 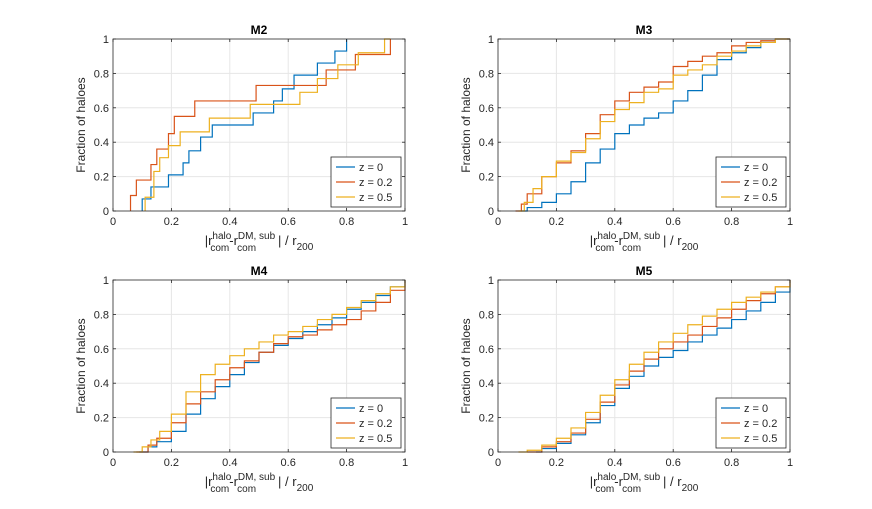 I want to click on legend-box, so click(x=366, y=182).